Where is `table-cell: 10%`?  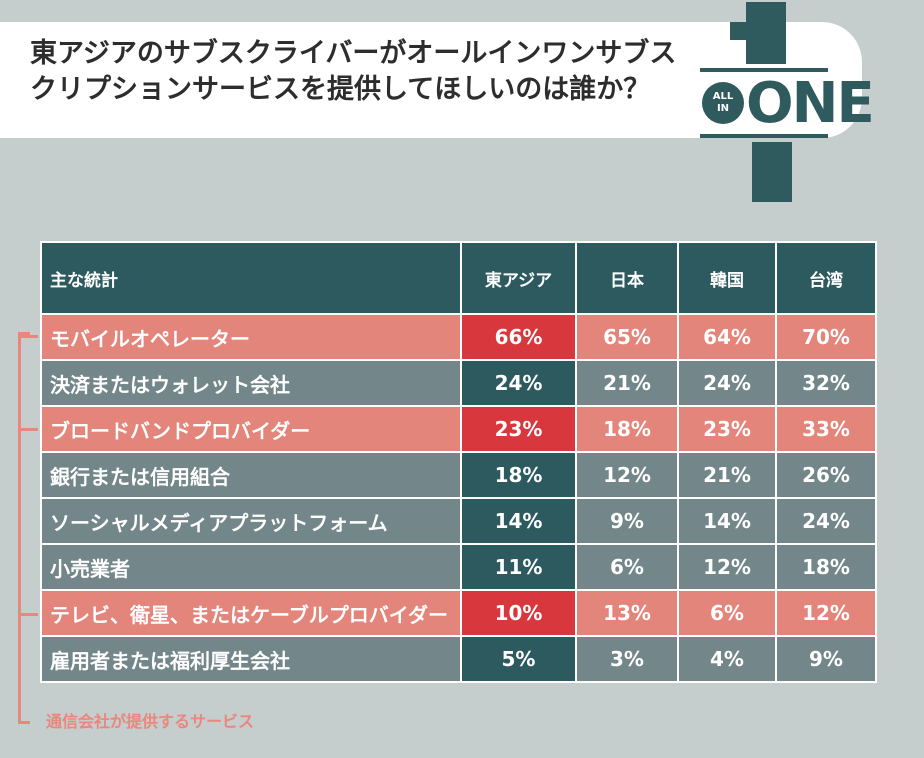
table-cell: 10% is located at coordinates (518, 613).